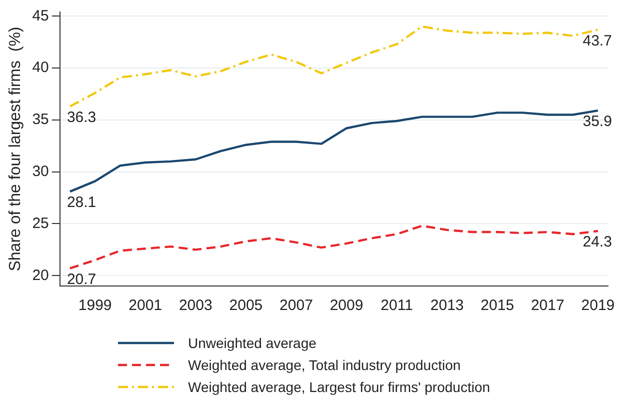 This screenshot has height=401, width=620. I want to click on x-tick-label: 2005, so click(246, 305).